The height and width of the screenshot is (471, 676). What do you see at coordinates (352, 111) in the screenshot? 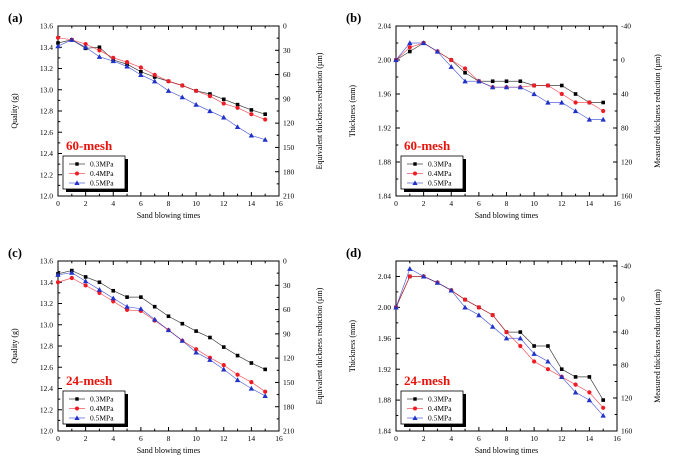
I see `y-axis-title: Thickness (mm)` at bounding box center [352, 111].